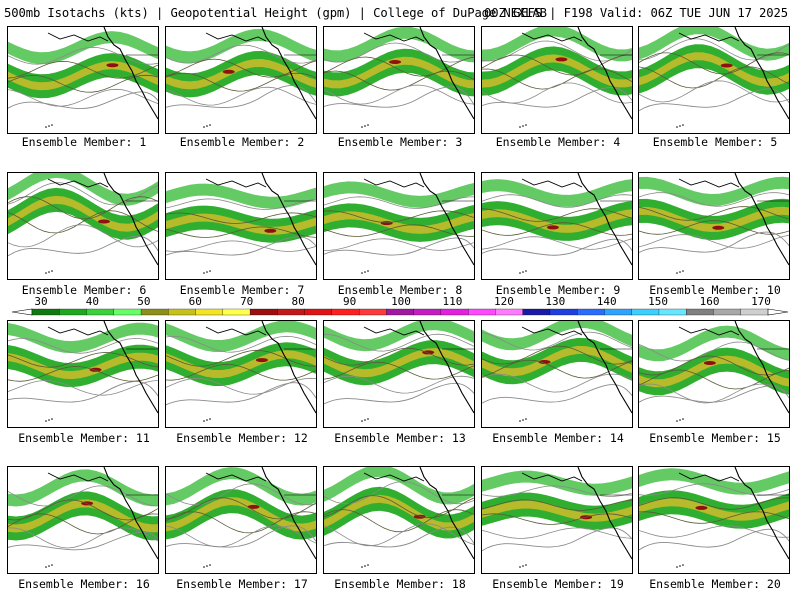 The width and height of the screenshot is (800, 600). What do you see at coordinates (242, 142) in the screenshot?
I see `ensemble-member-label: Ensemble Member: 2` at bounding box center [242, 142].